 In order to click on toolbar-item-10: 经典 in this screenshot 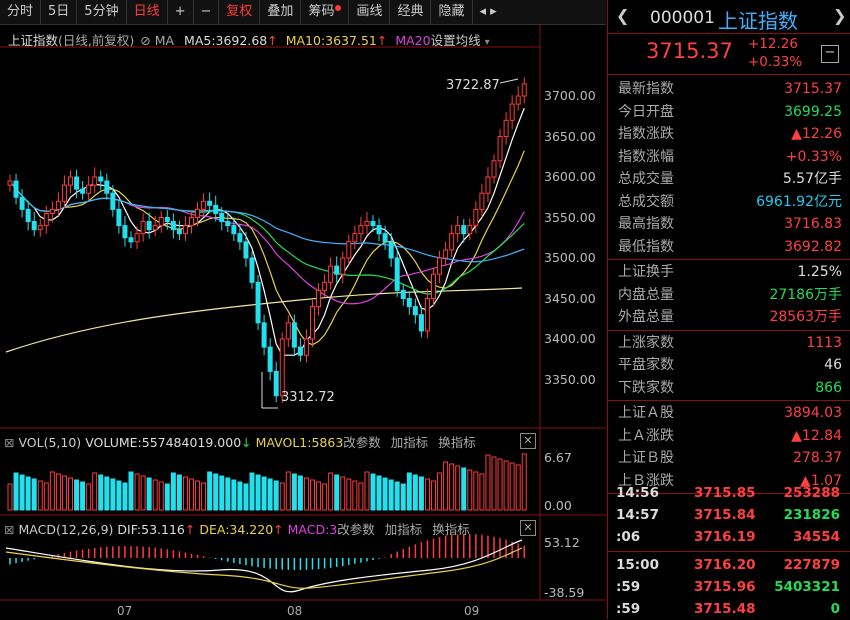, I will do `click(411, 12)`.